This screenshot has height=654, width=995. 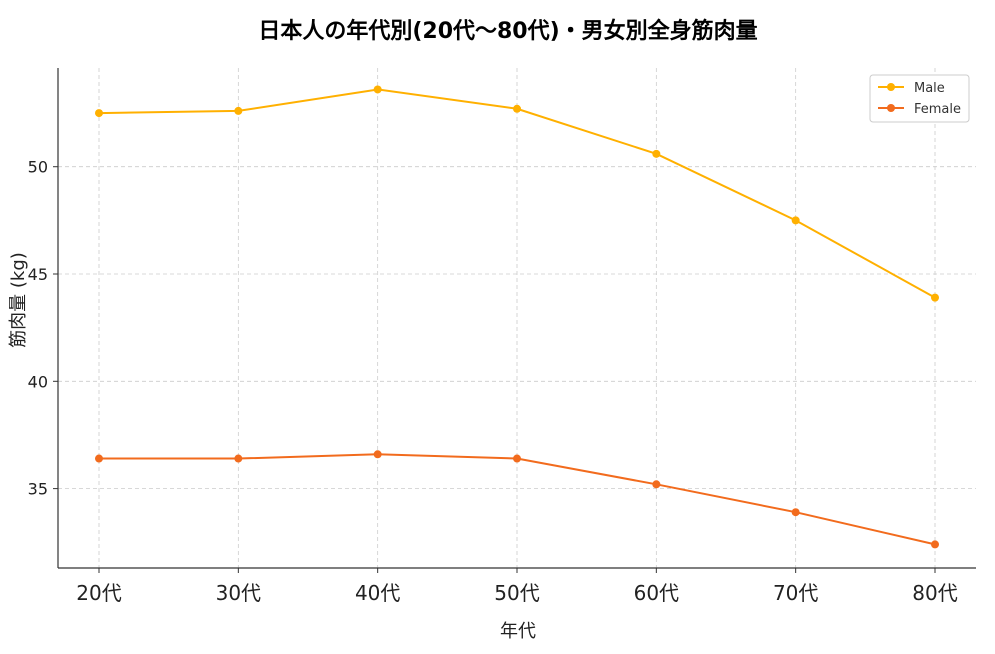 What do you see at coordinates (38, 167) in the screenshot?
I see `y-tick-label: 50` at bounding box center [38, 167].